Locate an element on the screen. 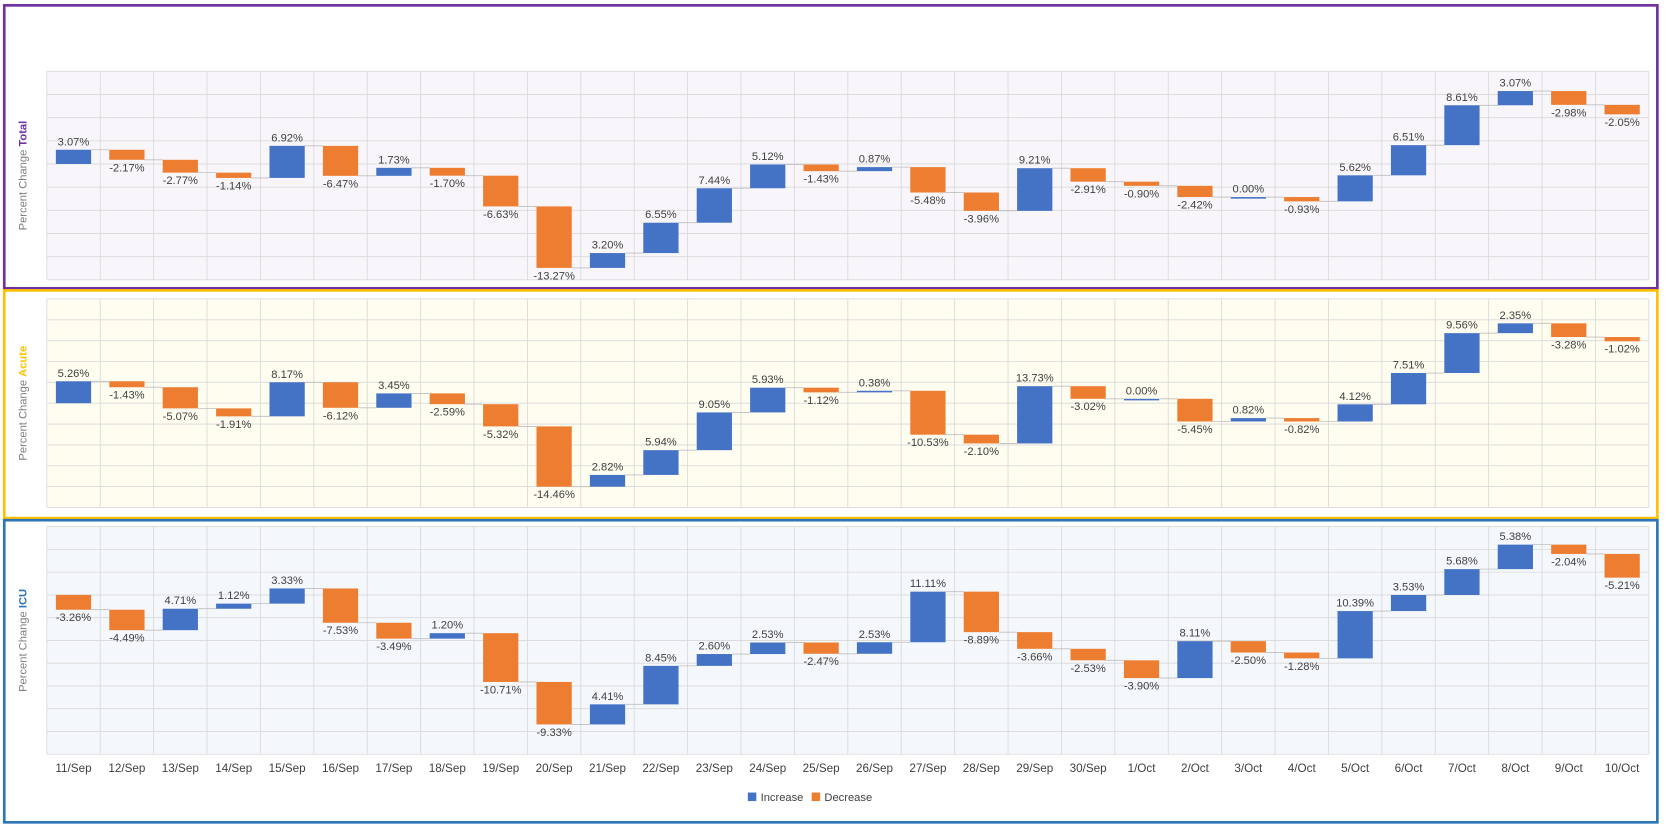 Image resolution: width=1668 pixels, height=838 pixels. x-tick-label: 18/Sep is located at coordinates (448, 768).